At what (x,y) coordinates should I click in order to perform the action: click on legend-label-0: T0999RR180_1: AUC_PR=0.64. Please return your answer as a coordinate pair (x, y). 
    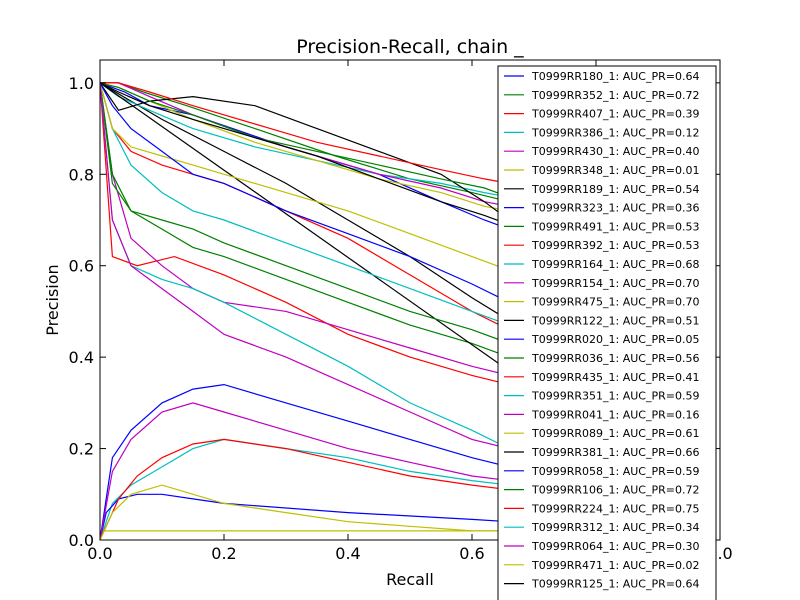
    Looking at the image, I should click on (615, 76).